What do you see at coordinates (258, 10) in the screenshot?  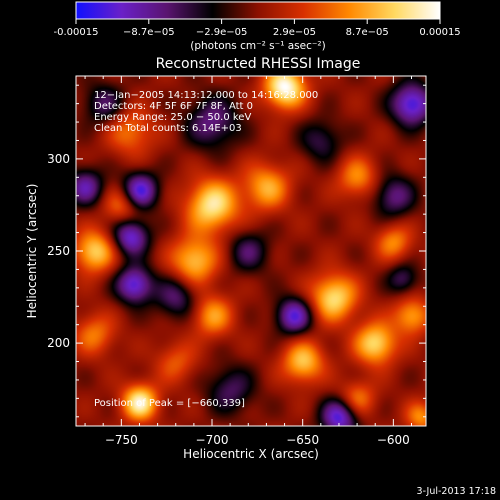 I see `colorbar-strip` at bounding box center [258, 10].